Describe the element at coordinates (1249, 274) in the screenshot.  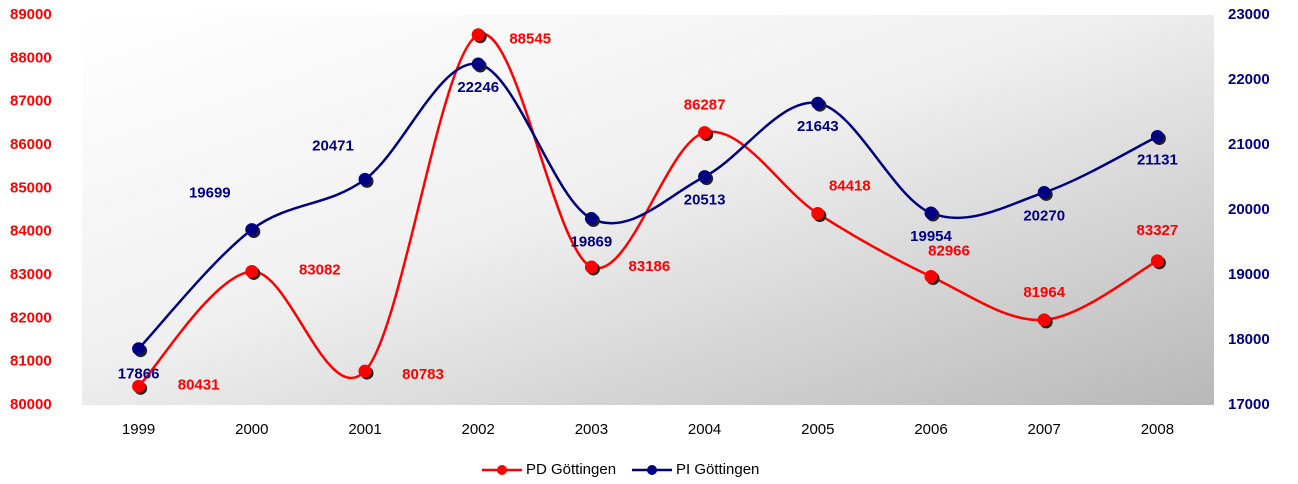
I see `y2-tick-label: 19000` at that location.